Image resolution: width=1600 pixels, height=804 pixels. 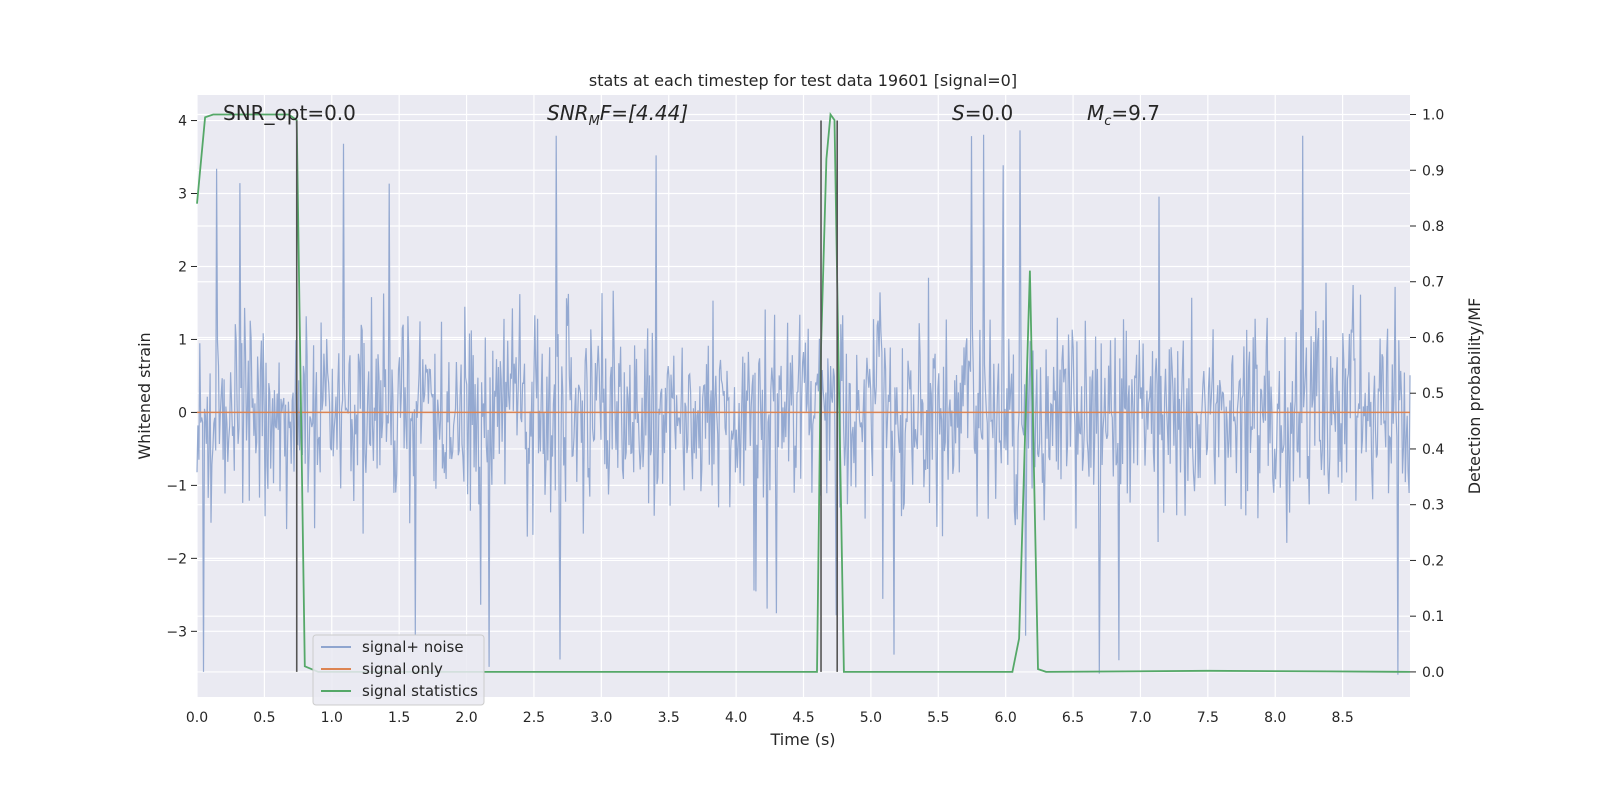 What do you see at coordinates (1433, 617) in the screenshot?
I see `y2-tick-label: 0.1` at bounding box center [1433, 617].